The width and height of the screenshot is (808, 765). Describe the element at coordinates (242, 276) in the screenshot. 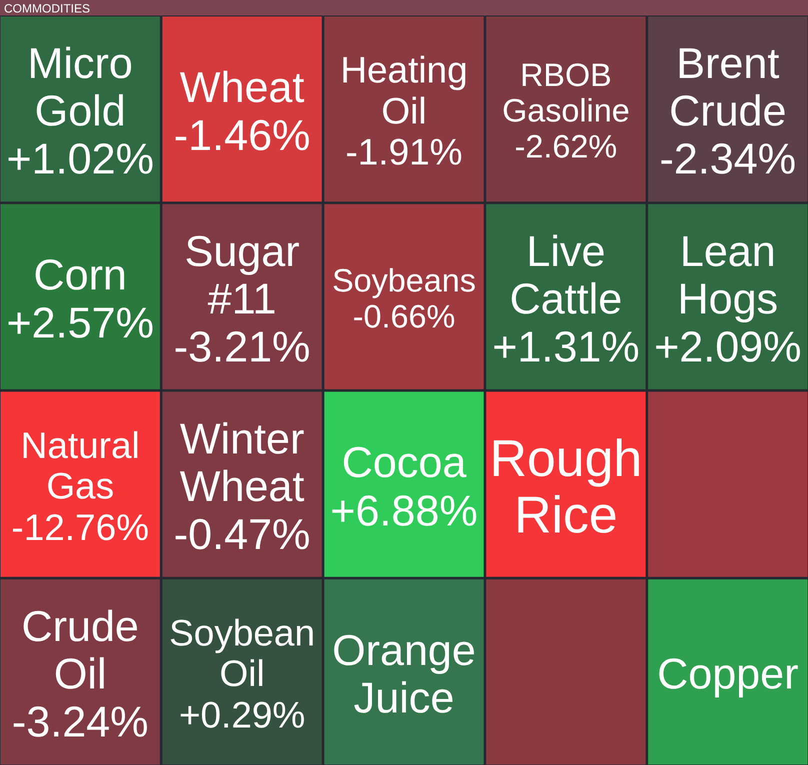

I see `category-label: Sugar #11` at that location.